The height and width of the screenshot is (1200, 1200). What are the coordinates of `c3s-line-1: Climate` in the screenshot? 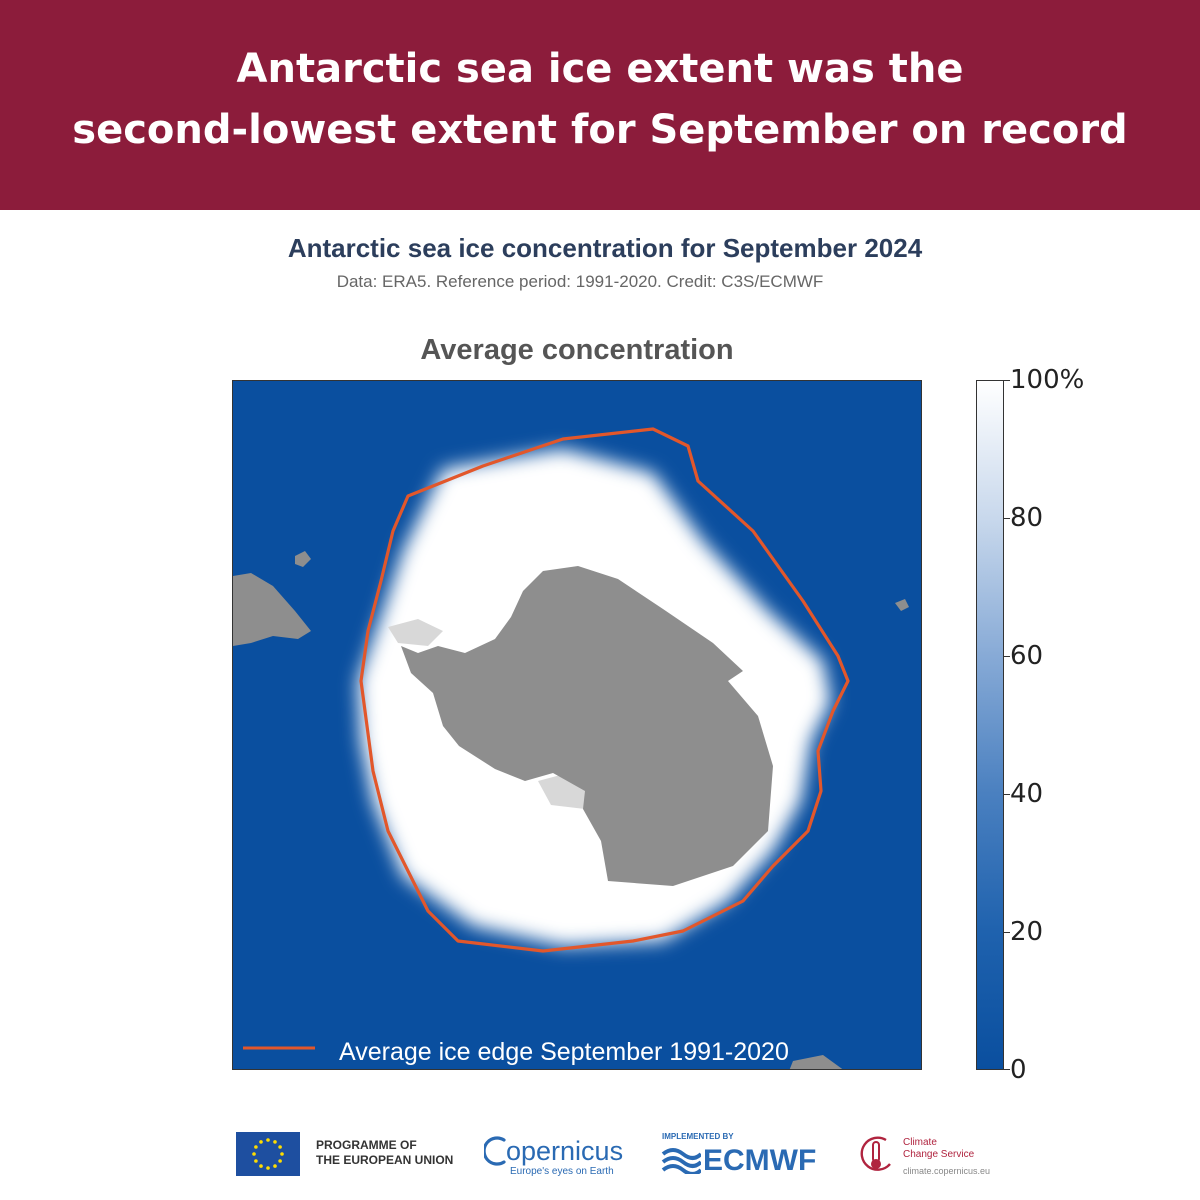 It's located at (920, 1142).